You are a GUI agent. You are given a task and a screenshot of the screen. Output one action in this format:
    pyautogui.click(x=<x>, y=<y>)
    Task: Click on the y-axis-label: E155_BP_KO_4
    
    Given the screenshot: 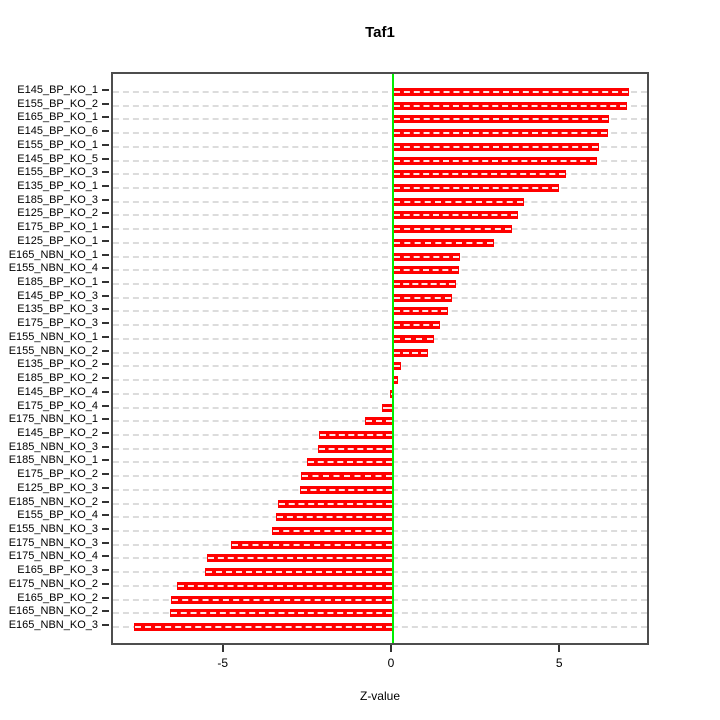 What is the action you would take?
    pyautogui.click(x=57, y=515)
    